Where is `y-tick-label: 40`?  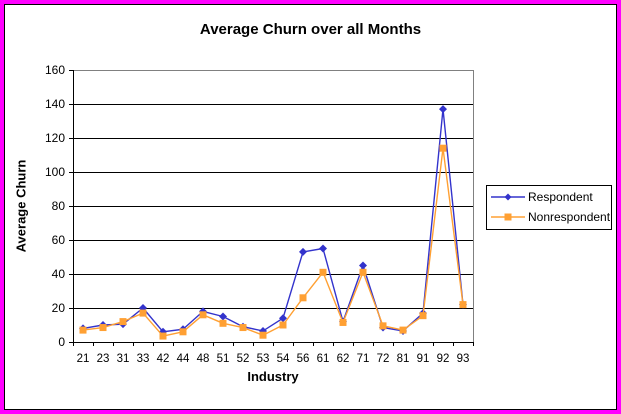
y-tick-label: 40 is located at coordinates (58, 274).